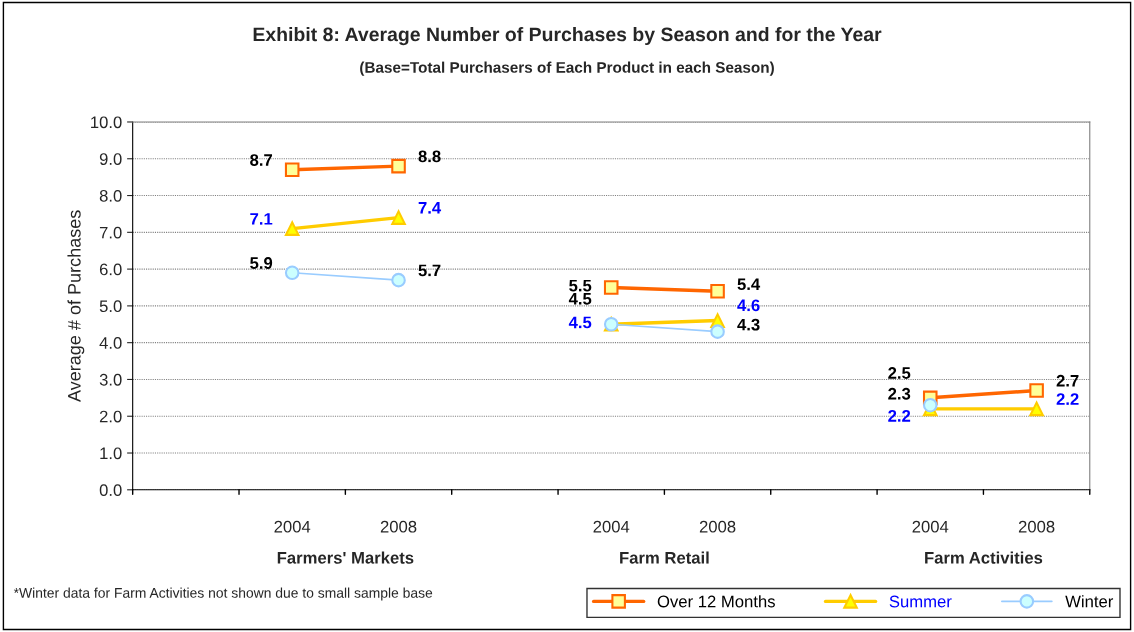 The height and width of the screenshot is (632, 1134). I want to click on y-tick-label: 8.0, so click(110, 195).